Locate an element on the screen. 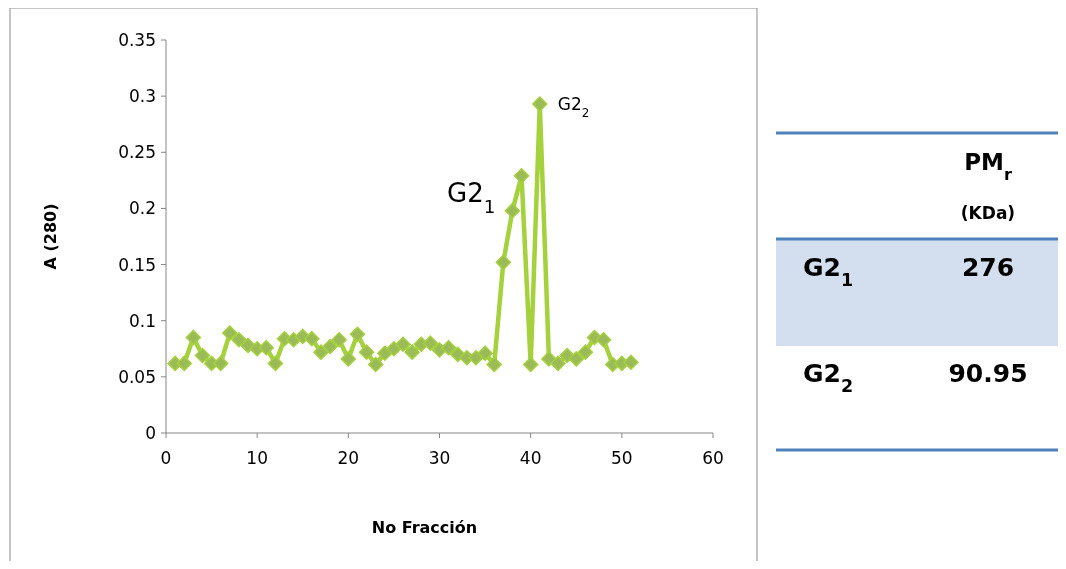 This screenshot has width=1066, height=569. annotation: G2$_{1}$ is located at coordinates (471, 197).